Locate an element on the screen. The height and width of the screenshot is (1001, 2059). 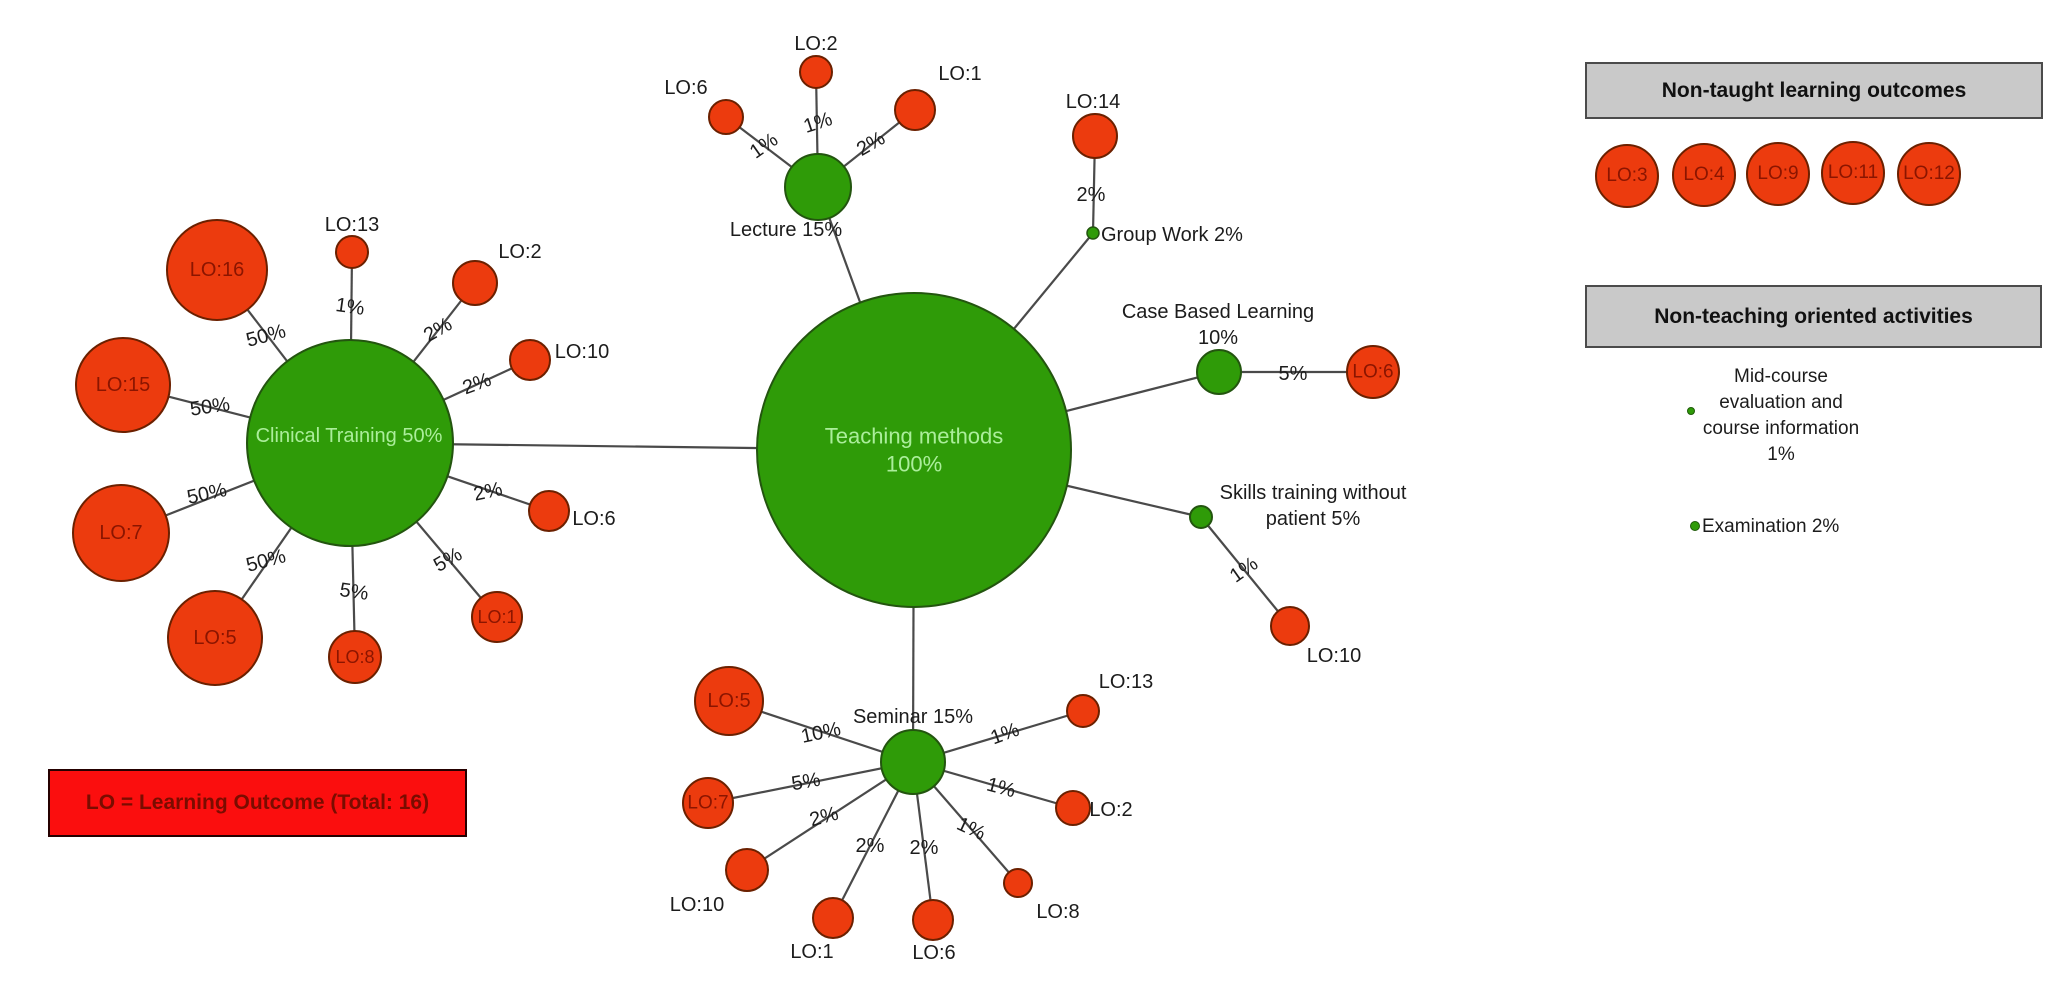
node-label-s_lo13: LO:13 is located at coordinates (1126, 682).